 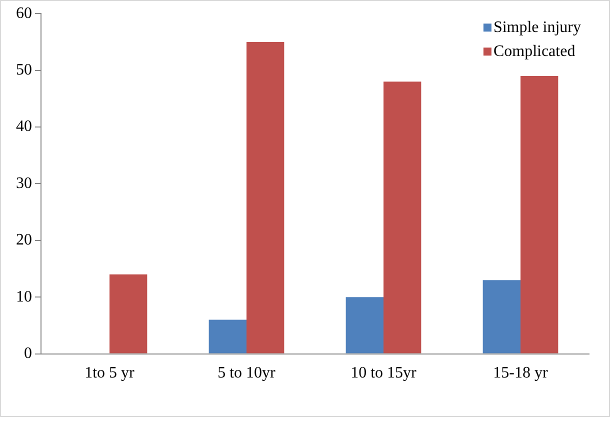 I want to click on y-tick-label: 10, so click(x=24, y=297).